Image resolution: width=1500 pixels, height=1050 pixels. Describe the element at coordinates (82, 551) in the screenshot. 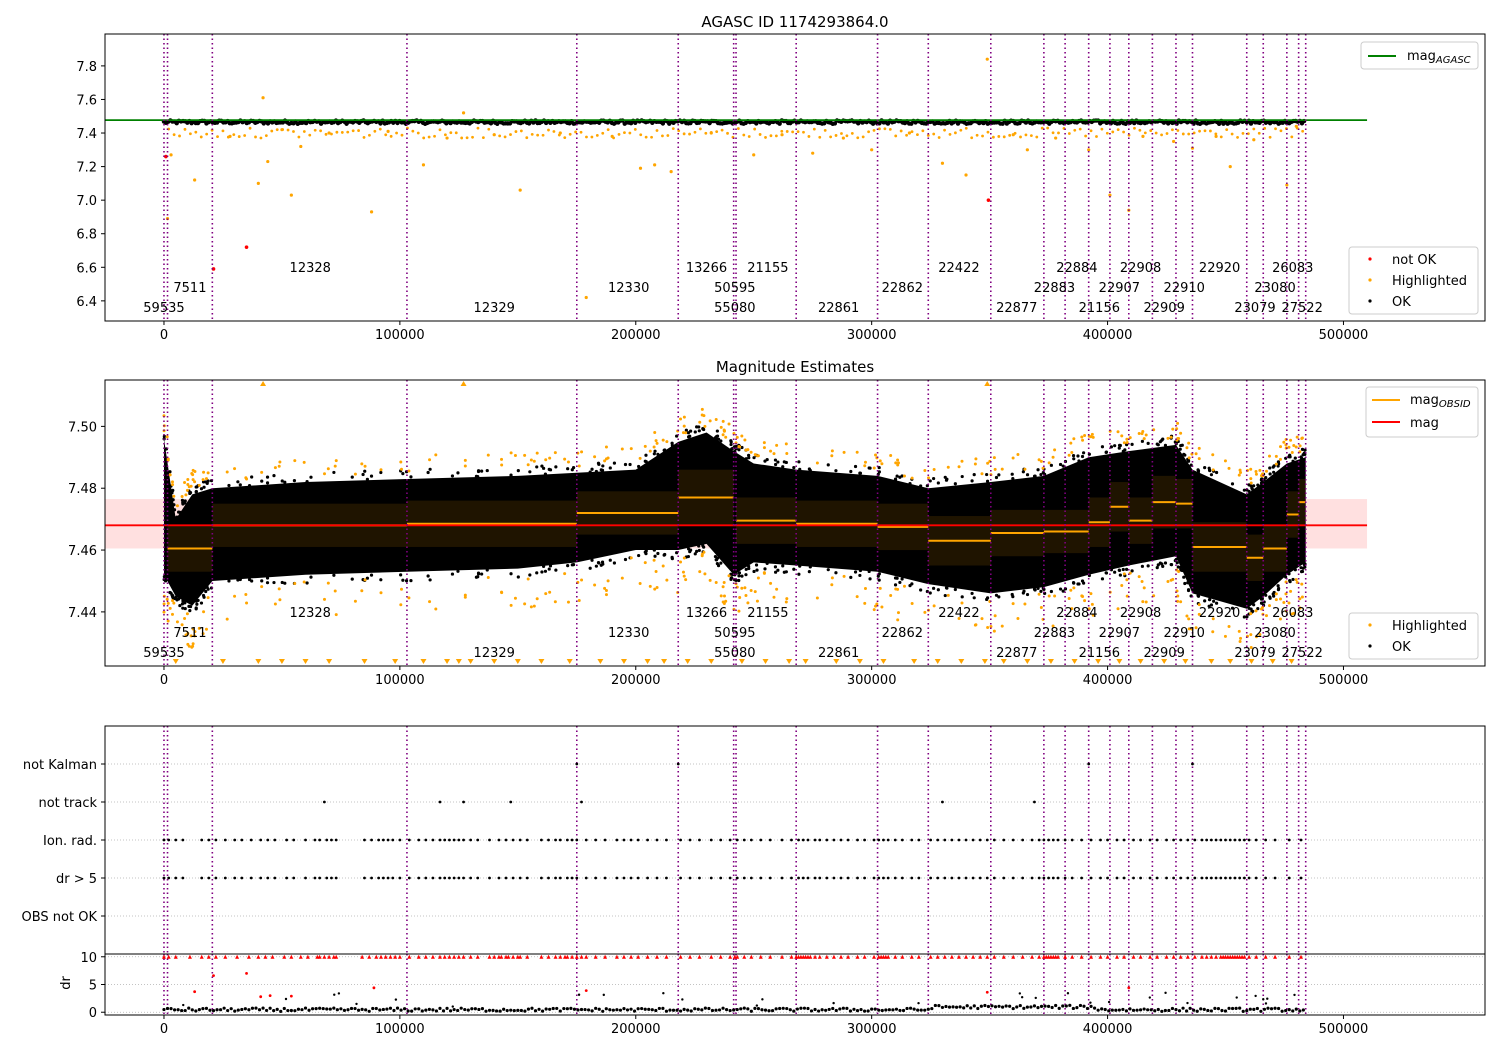

I see `y-tick-label: 7.46` at that location.